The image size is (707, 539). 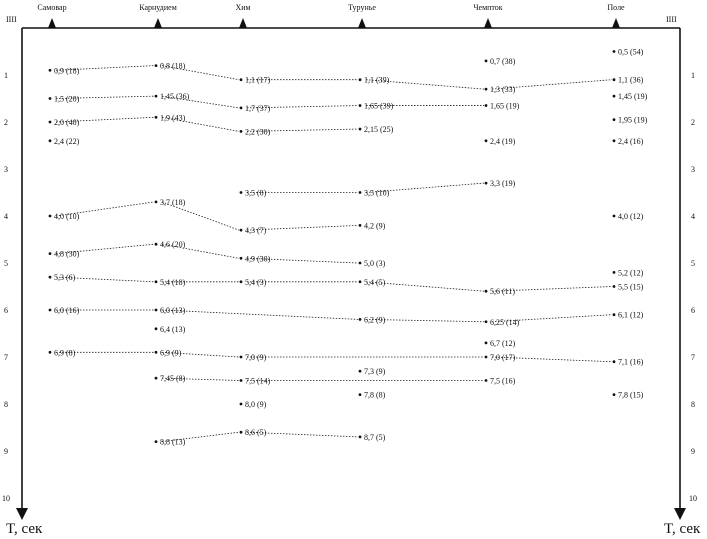 What do you see at coordinates (360, 192) in the screenshot?
I see `point-d4-dot` at bounding box center [360, 192].